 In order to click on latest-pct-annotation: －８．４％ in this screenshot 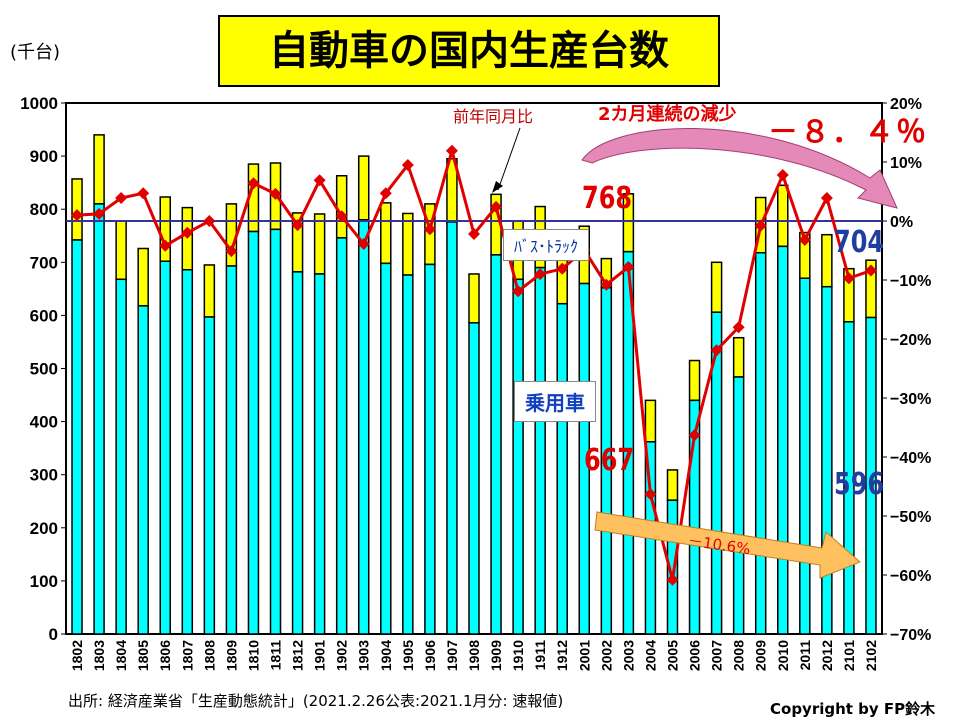, I will do `click(848, 132)`.